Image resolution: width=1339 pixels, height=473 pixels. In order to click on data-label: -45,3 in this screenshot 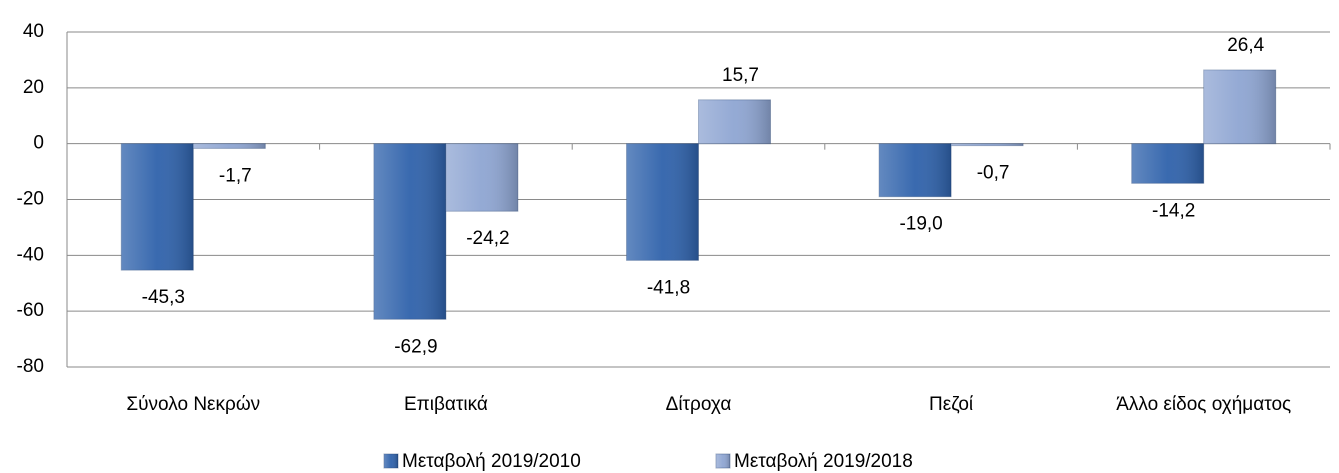, I will do `click(163, 297)`.